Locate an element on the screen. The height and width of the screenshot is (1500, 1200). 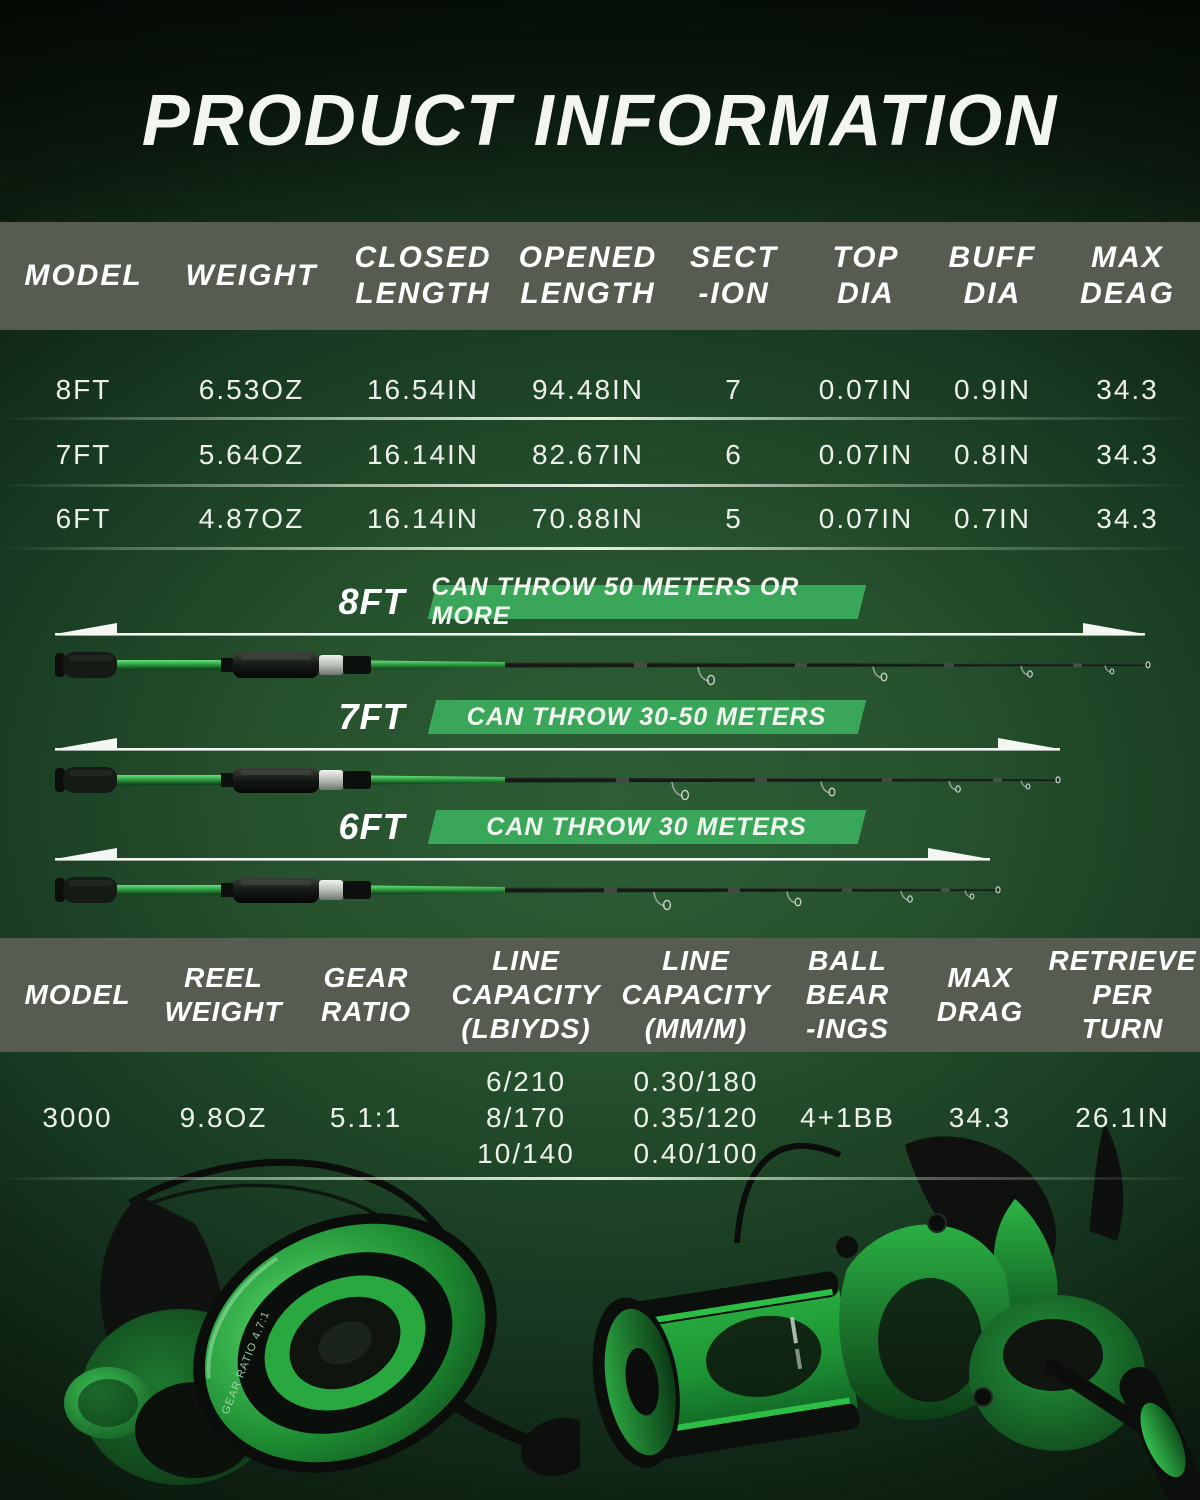
rod-length-label: 6FT is located at coordinates (372, 826).